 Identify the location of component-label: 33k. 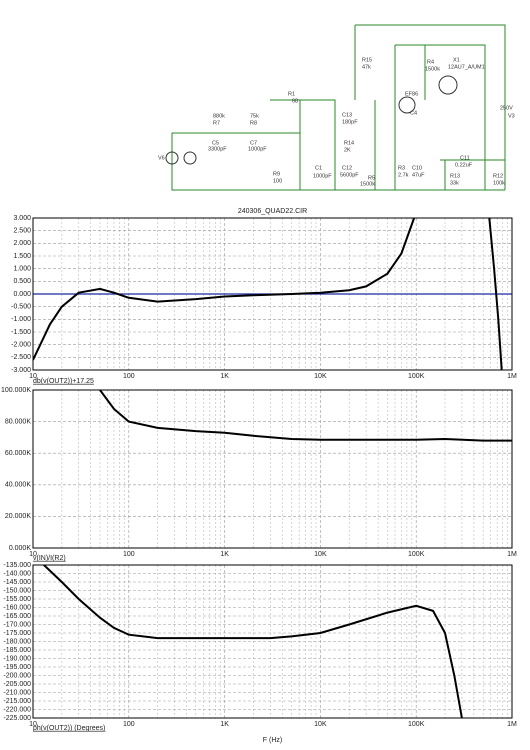
(454, 183).